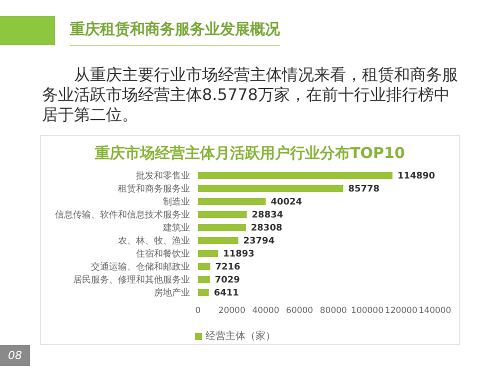 The image size is (499, 374). Describe the element at coordinates (266, 311) in the screenshot. I see `x-tick-label: 40000` at that location.